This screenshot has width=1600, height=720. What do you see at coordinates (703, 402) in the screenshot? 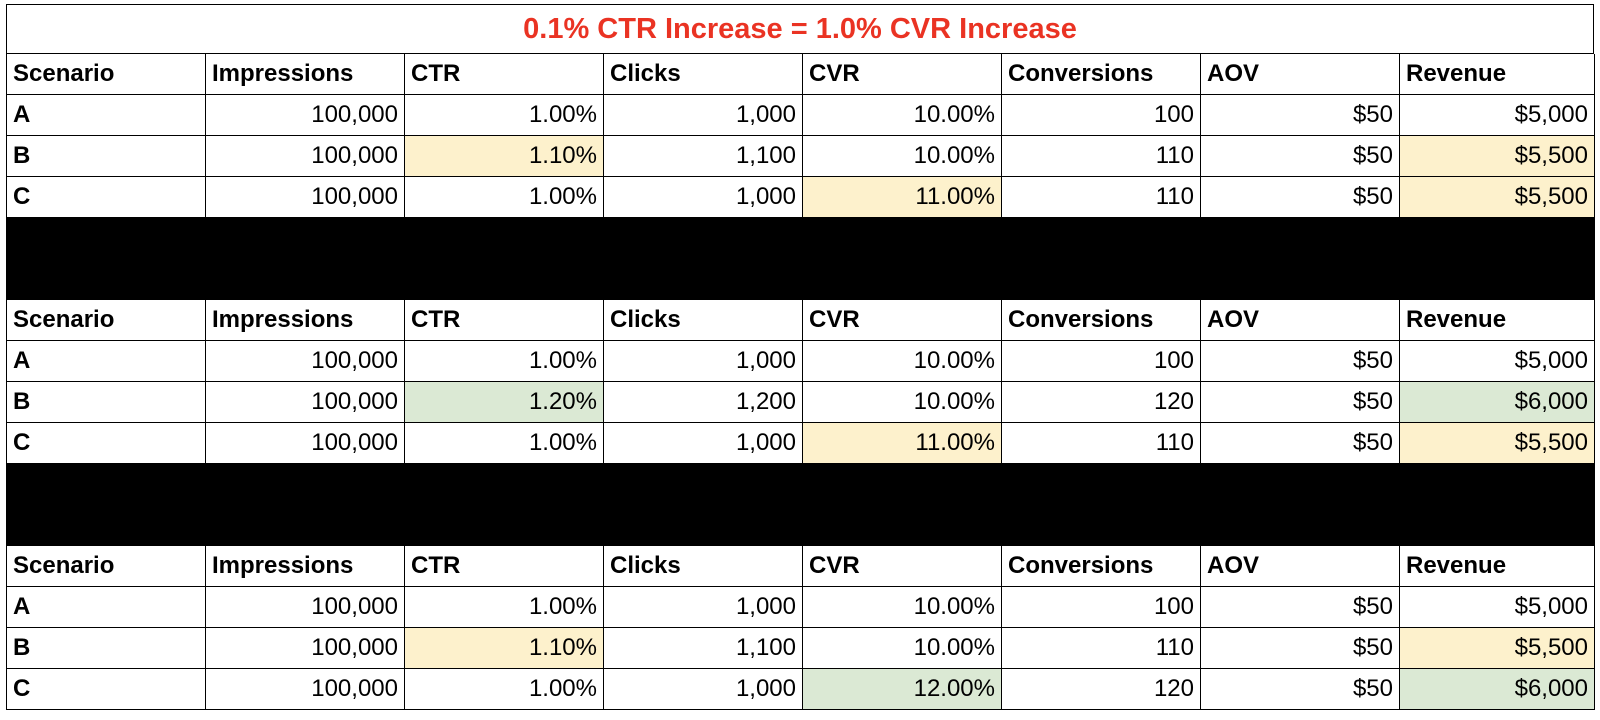
I see `cell-clicks: 1,200` at bounding box center [703, 402].